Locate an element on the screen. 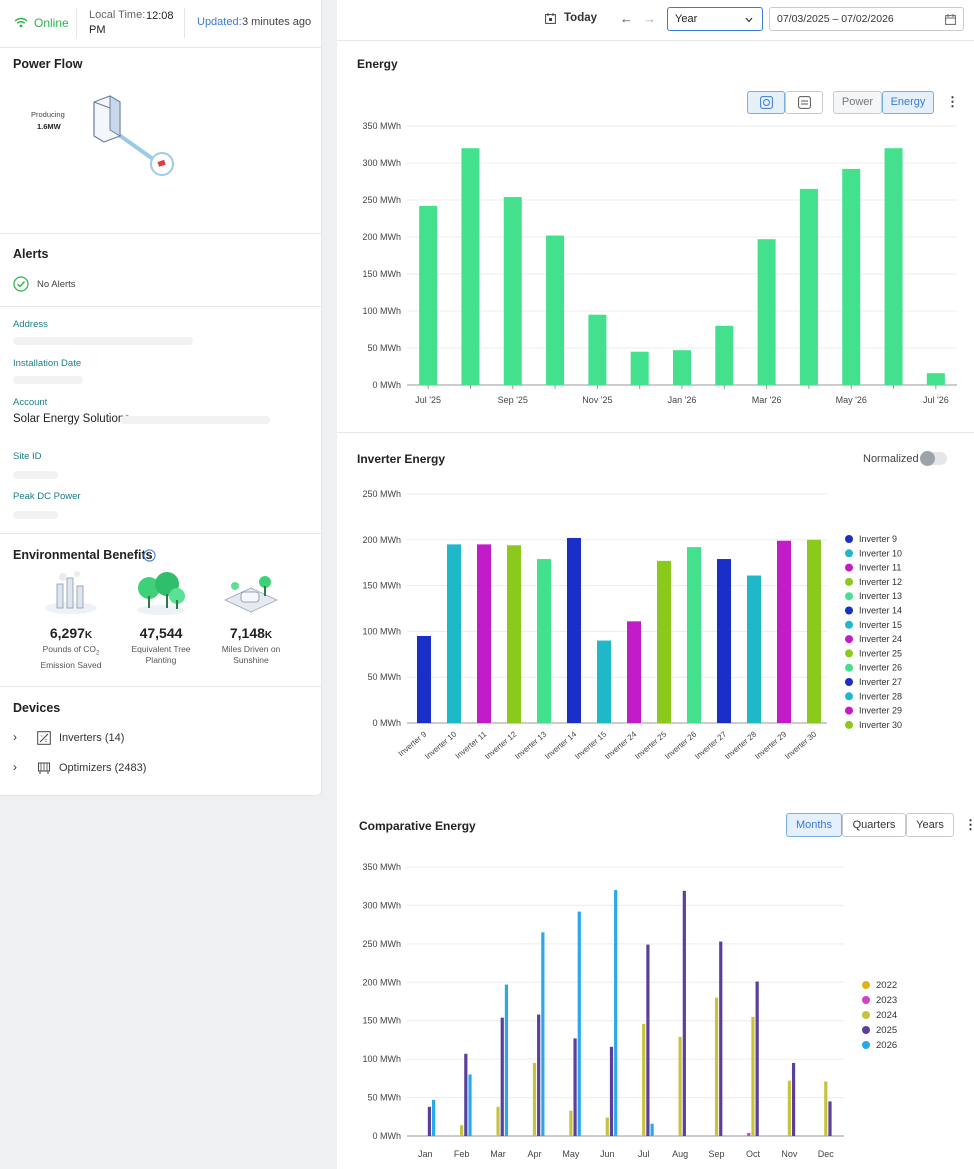  inverter-icon is located at coordinates (133, 135).